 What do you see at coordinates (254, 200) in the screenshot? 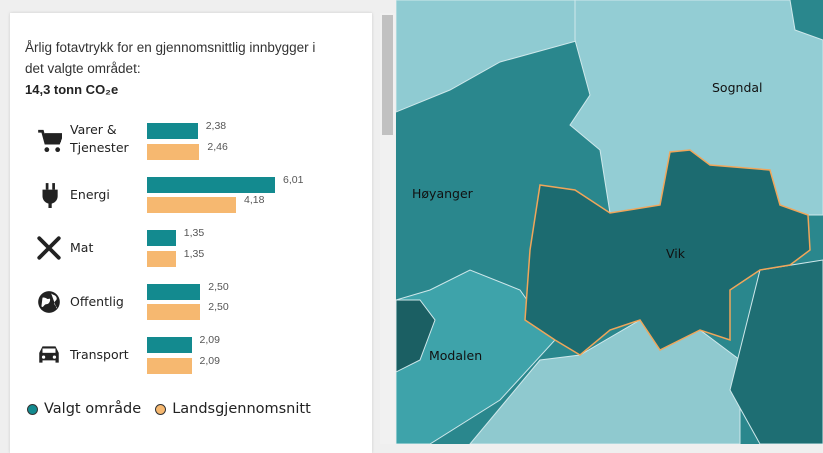
I see `value-label: 4,18` at bounding box center [254, 200].